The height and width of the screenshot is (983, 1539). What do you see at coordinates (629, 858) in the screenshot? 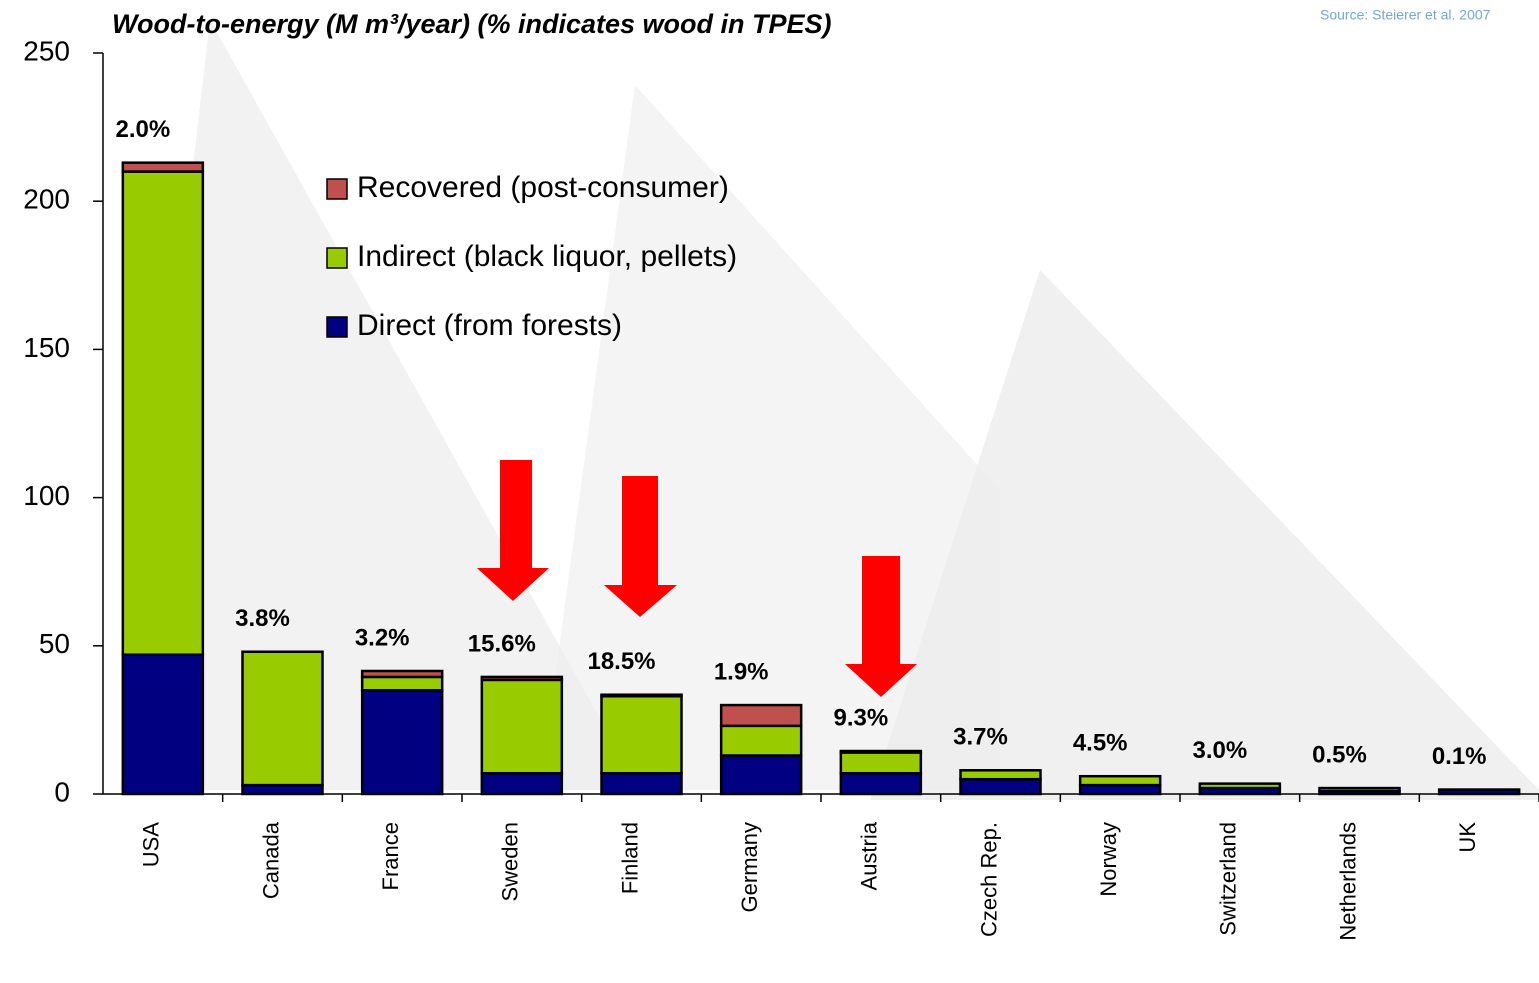
I see `x-tick-label: Finland` at bounding box center [629, 858].